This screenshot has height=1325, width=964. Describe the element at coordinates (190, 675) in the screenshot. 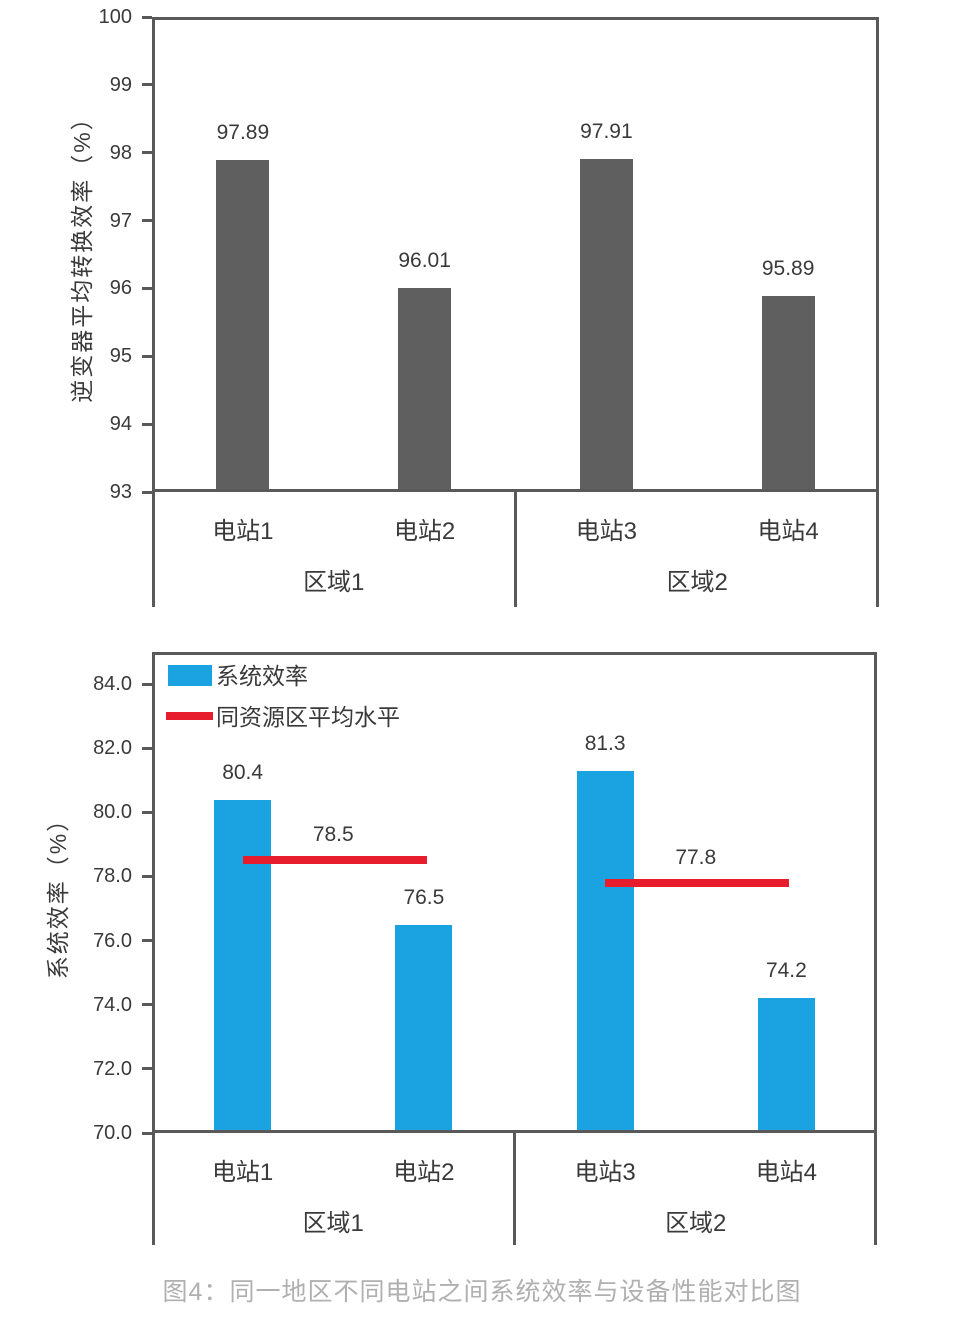

I see `legend-bar-swatch` at that location.